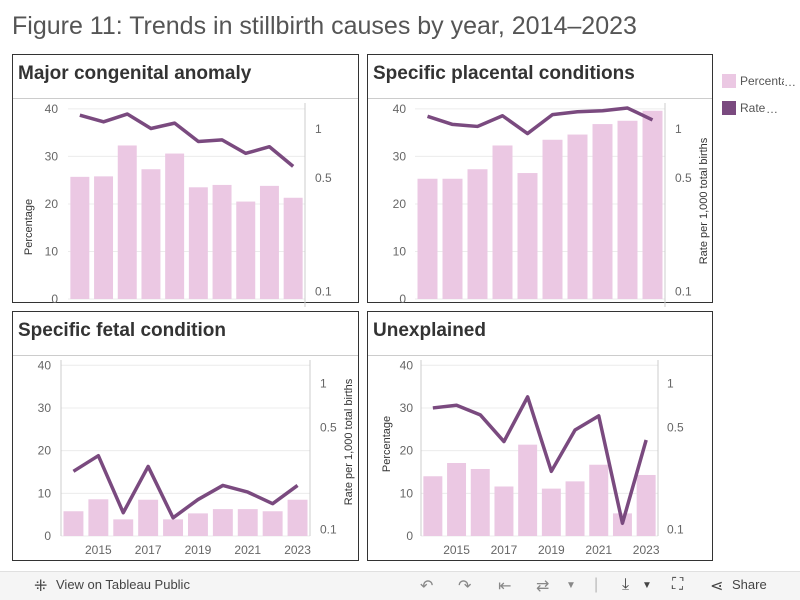 This screenshot has height=600, width=800. I want to click on refresh-icon: ⇄, so click(543, 586).